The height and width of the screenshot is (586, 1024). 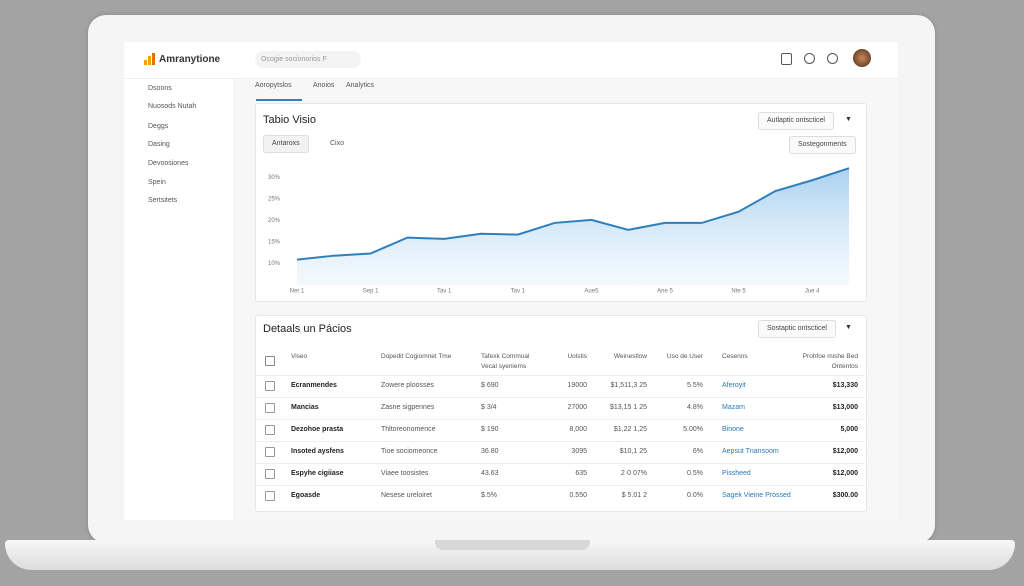 I want to click on table-cell: 6%, so click(x=697, y=451).